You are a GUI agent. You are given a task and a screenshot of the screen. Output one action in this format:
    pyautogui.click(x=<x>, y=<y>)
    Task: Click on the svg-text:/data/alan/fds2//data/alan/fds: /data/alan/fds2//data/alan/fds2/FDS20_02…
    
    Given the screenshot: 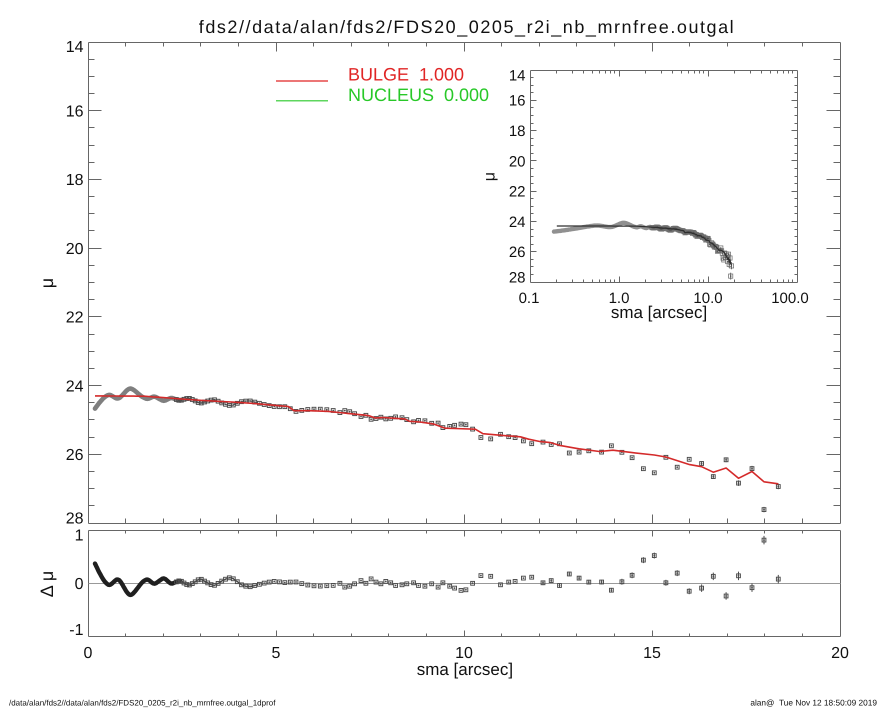 What is the action you would take?
    pyautogui.click(x=142, y=703)
    